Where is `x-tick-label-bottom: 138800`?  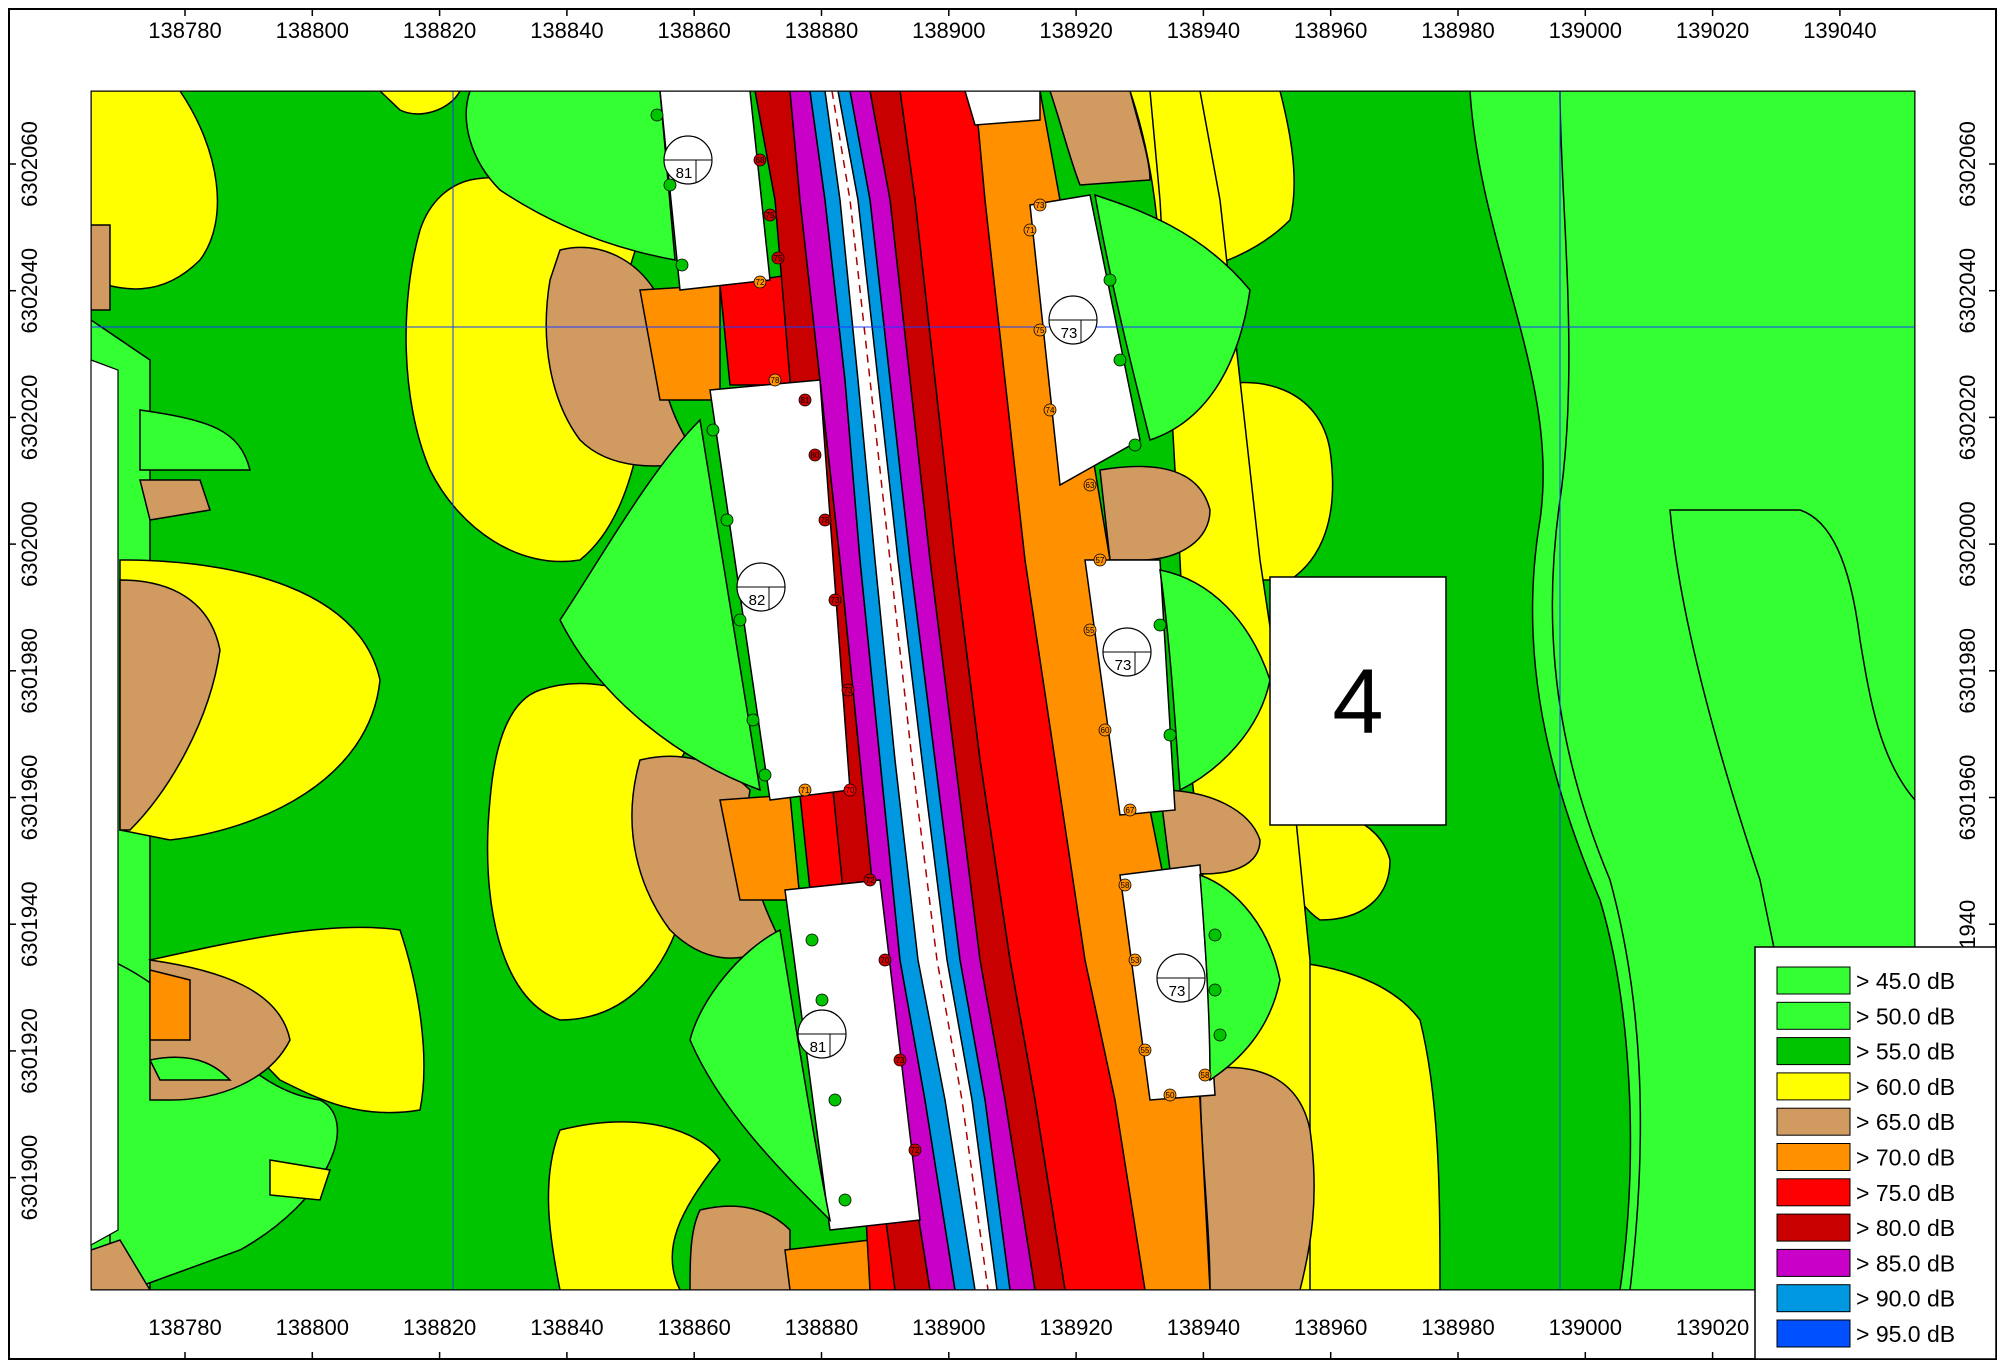 x-tick-label-bottom: 138800 is located at coordinates (312, 1327).